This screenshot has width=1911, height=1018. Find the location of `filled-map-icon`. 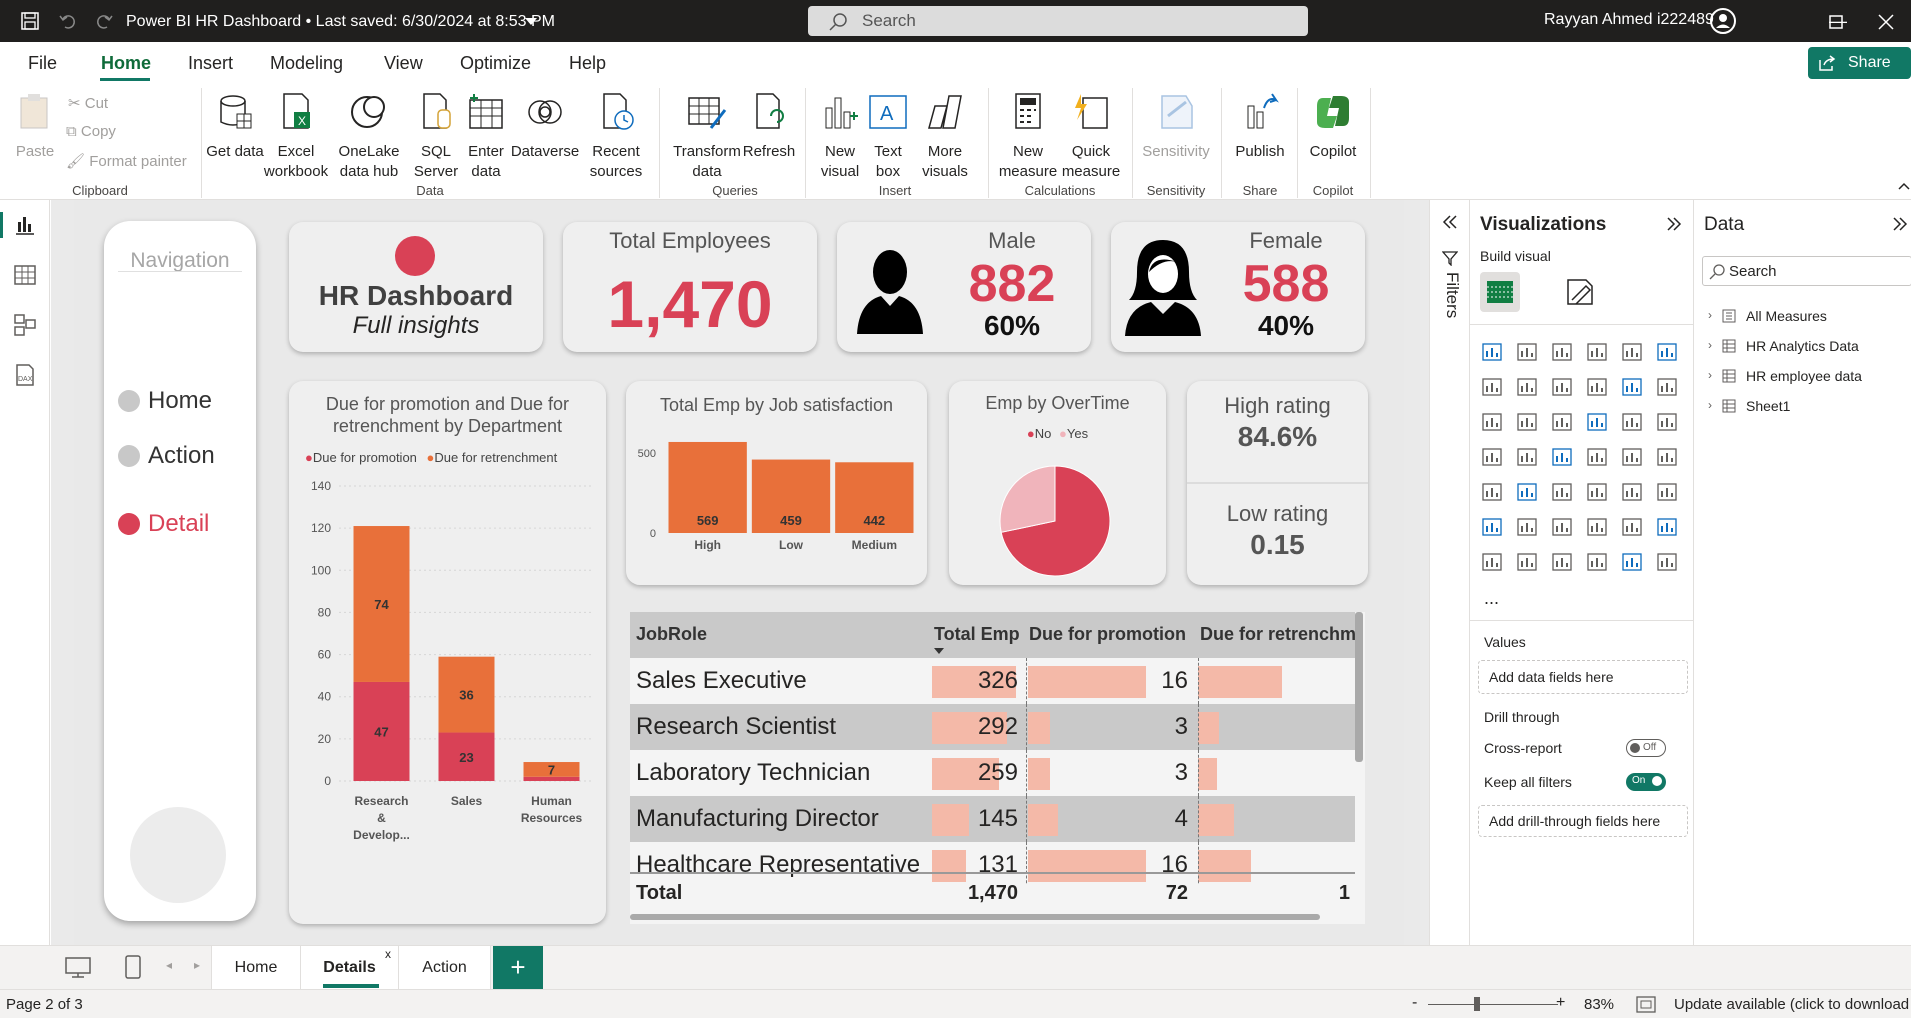

filled-map-icon is located at coordinates (1527, 457).